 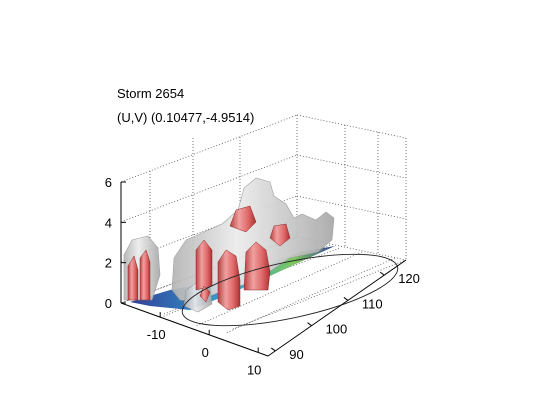 I want to click on y-tick-label: 110, so click(x=372, y=303).